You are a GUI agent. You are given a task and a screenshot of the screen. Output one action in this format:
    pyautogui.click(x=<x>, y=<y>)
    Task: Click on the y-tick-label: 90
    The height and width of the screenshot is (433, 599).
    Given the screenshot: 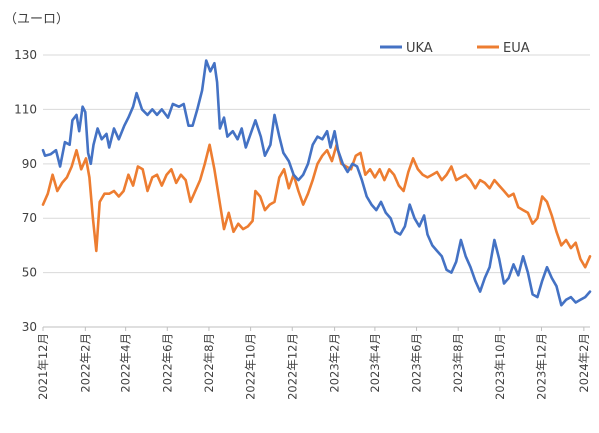 What is the action you would take?
    pyautogui.click(x=29, y=164)
    